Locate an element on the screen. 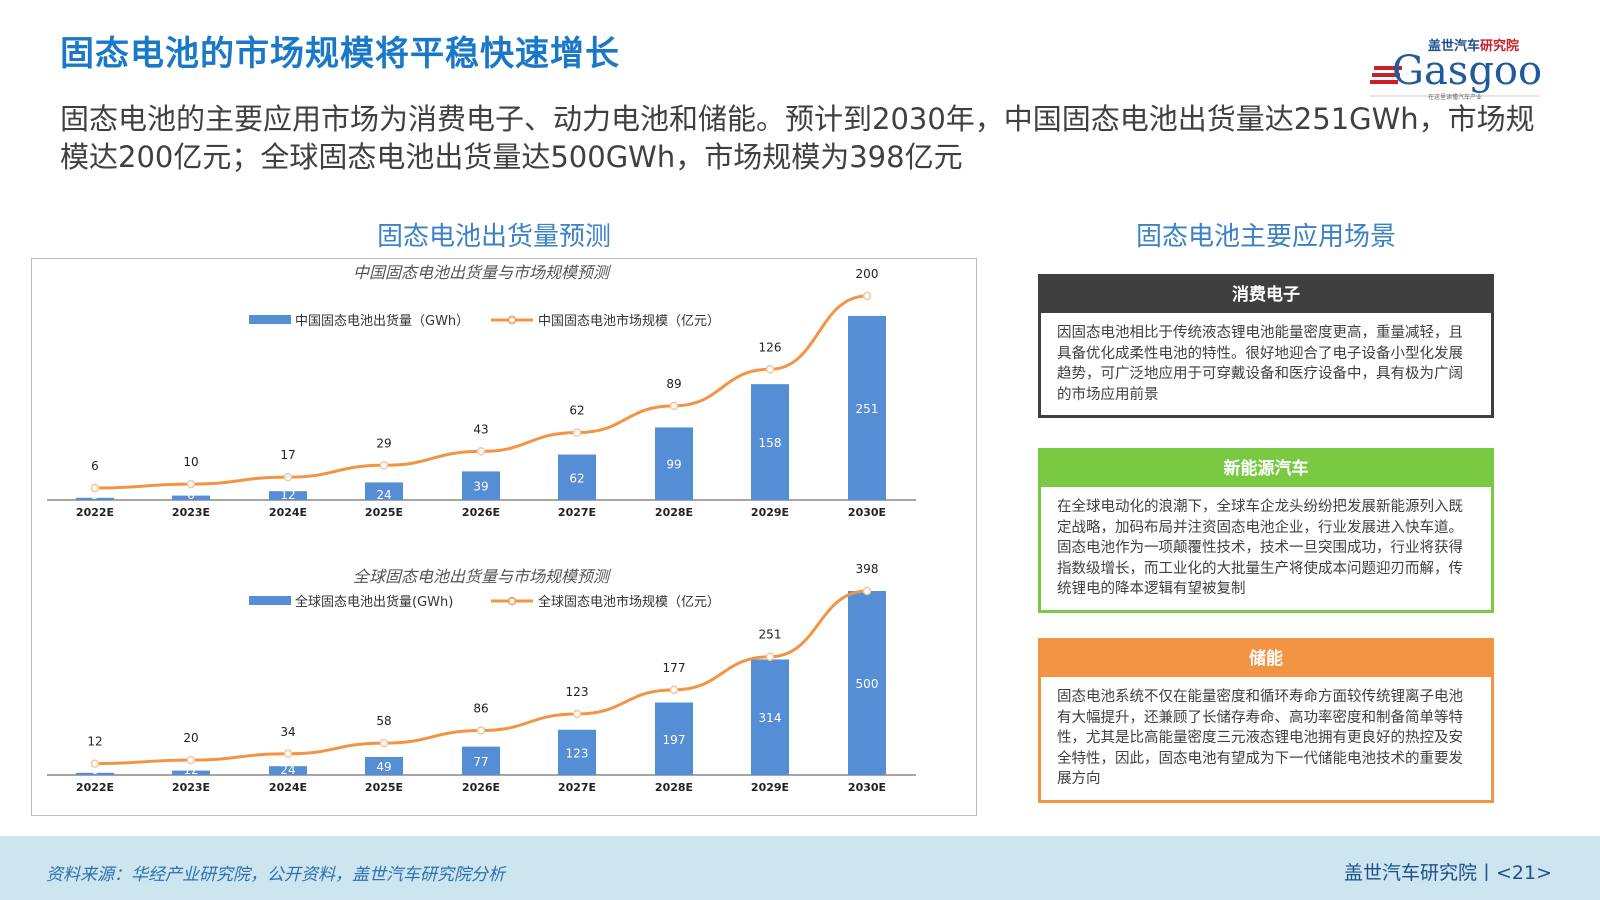 This screenshot has height=900, width=1600. legend-line-label: 中国固态电池市场规模（亿元） is located at coordinates (629, 321).